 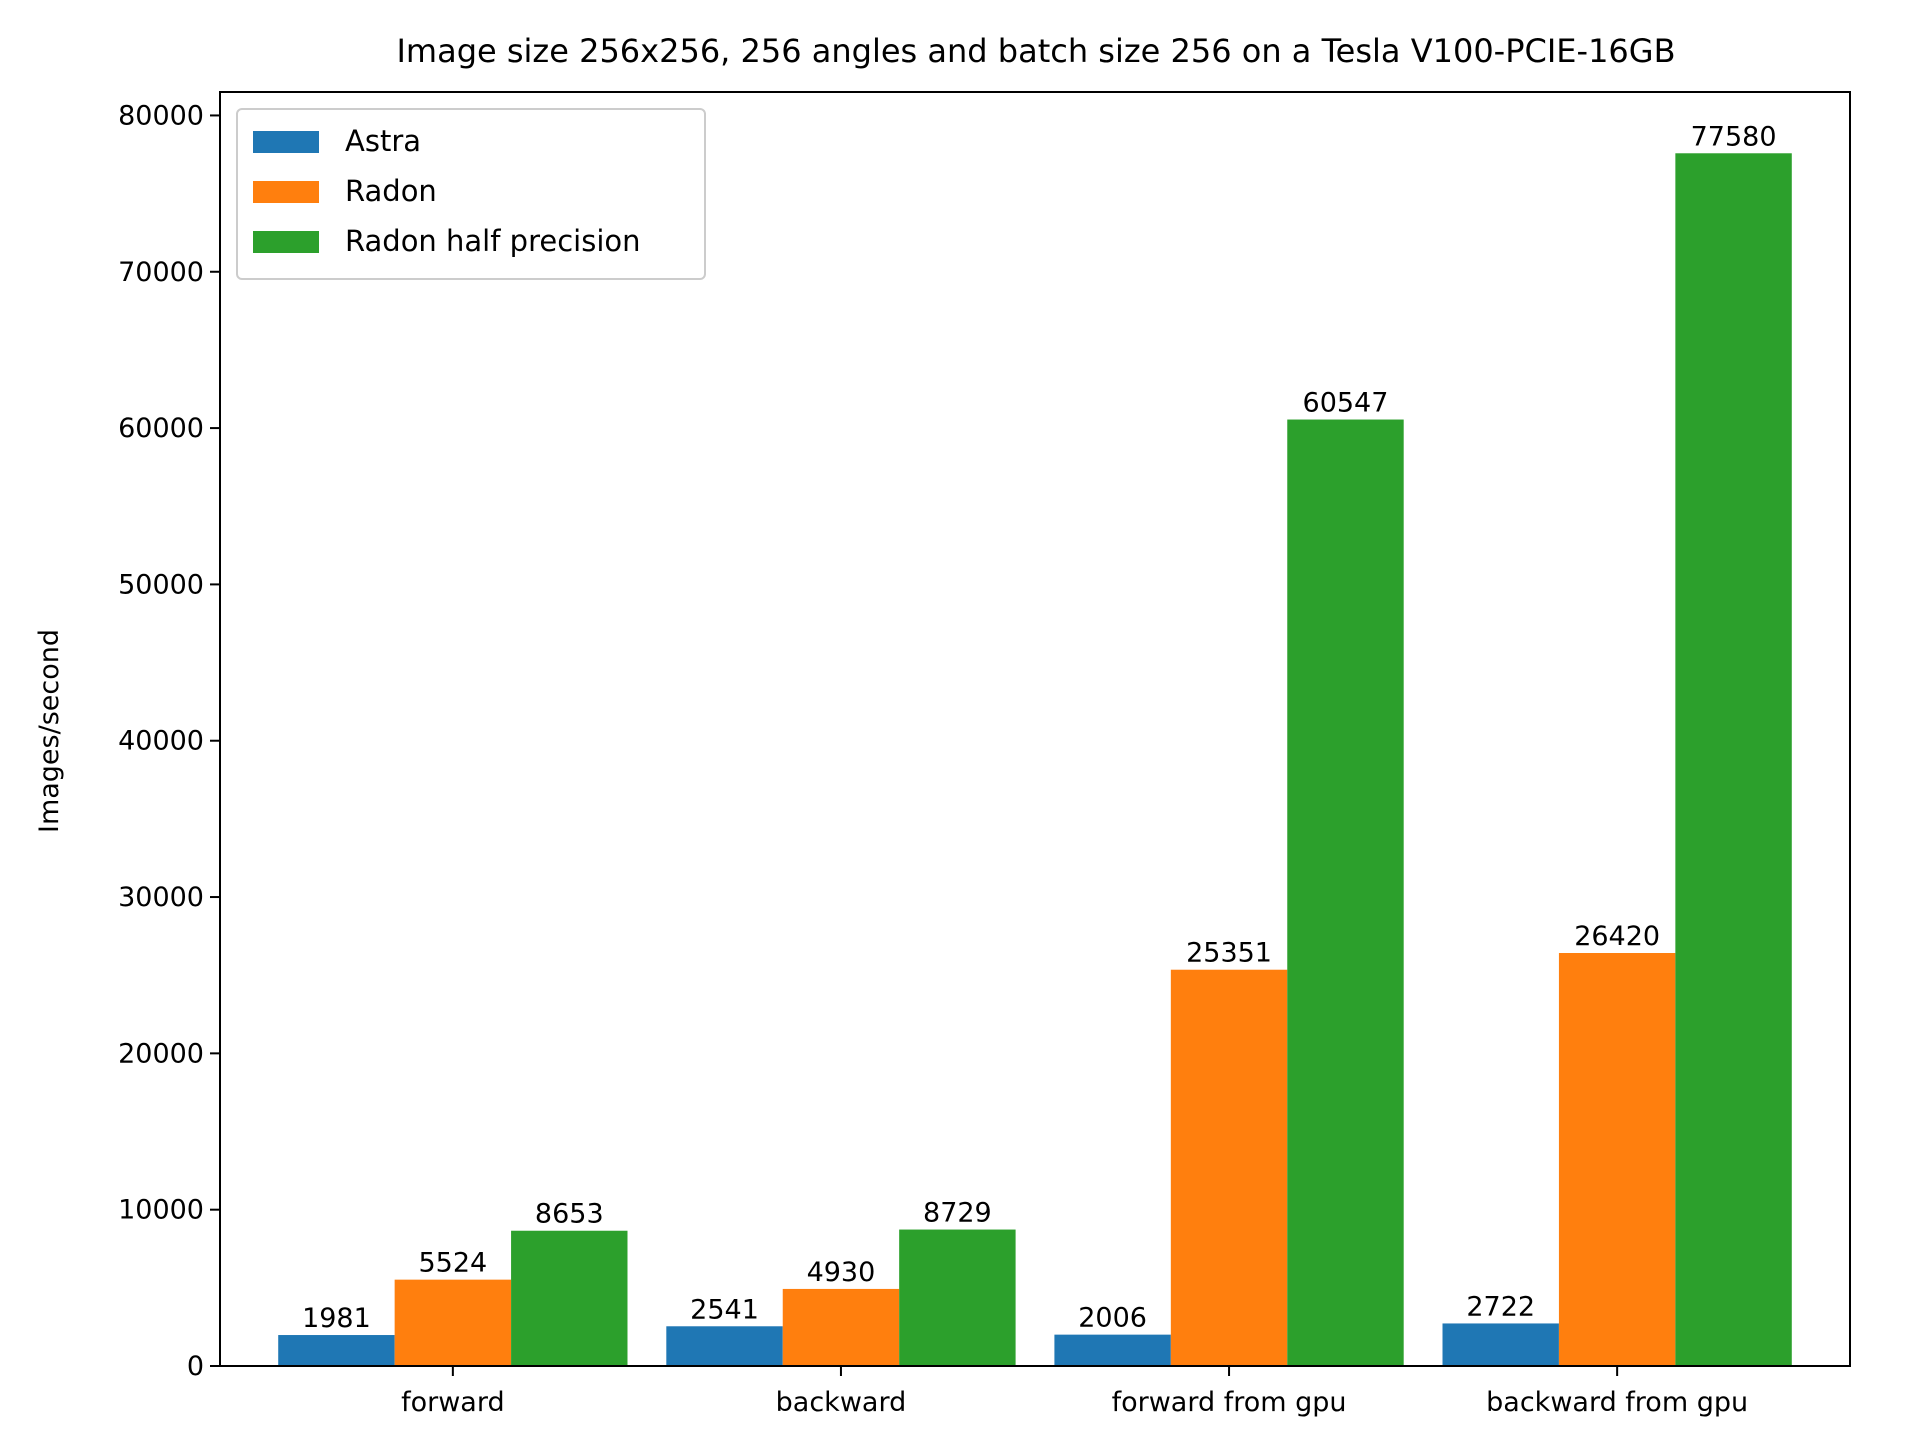 I want to click on bar-astra-backward-from-gpu, so click(x=1500, y=1344).